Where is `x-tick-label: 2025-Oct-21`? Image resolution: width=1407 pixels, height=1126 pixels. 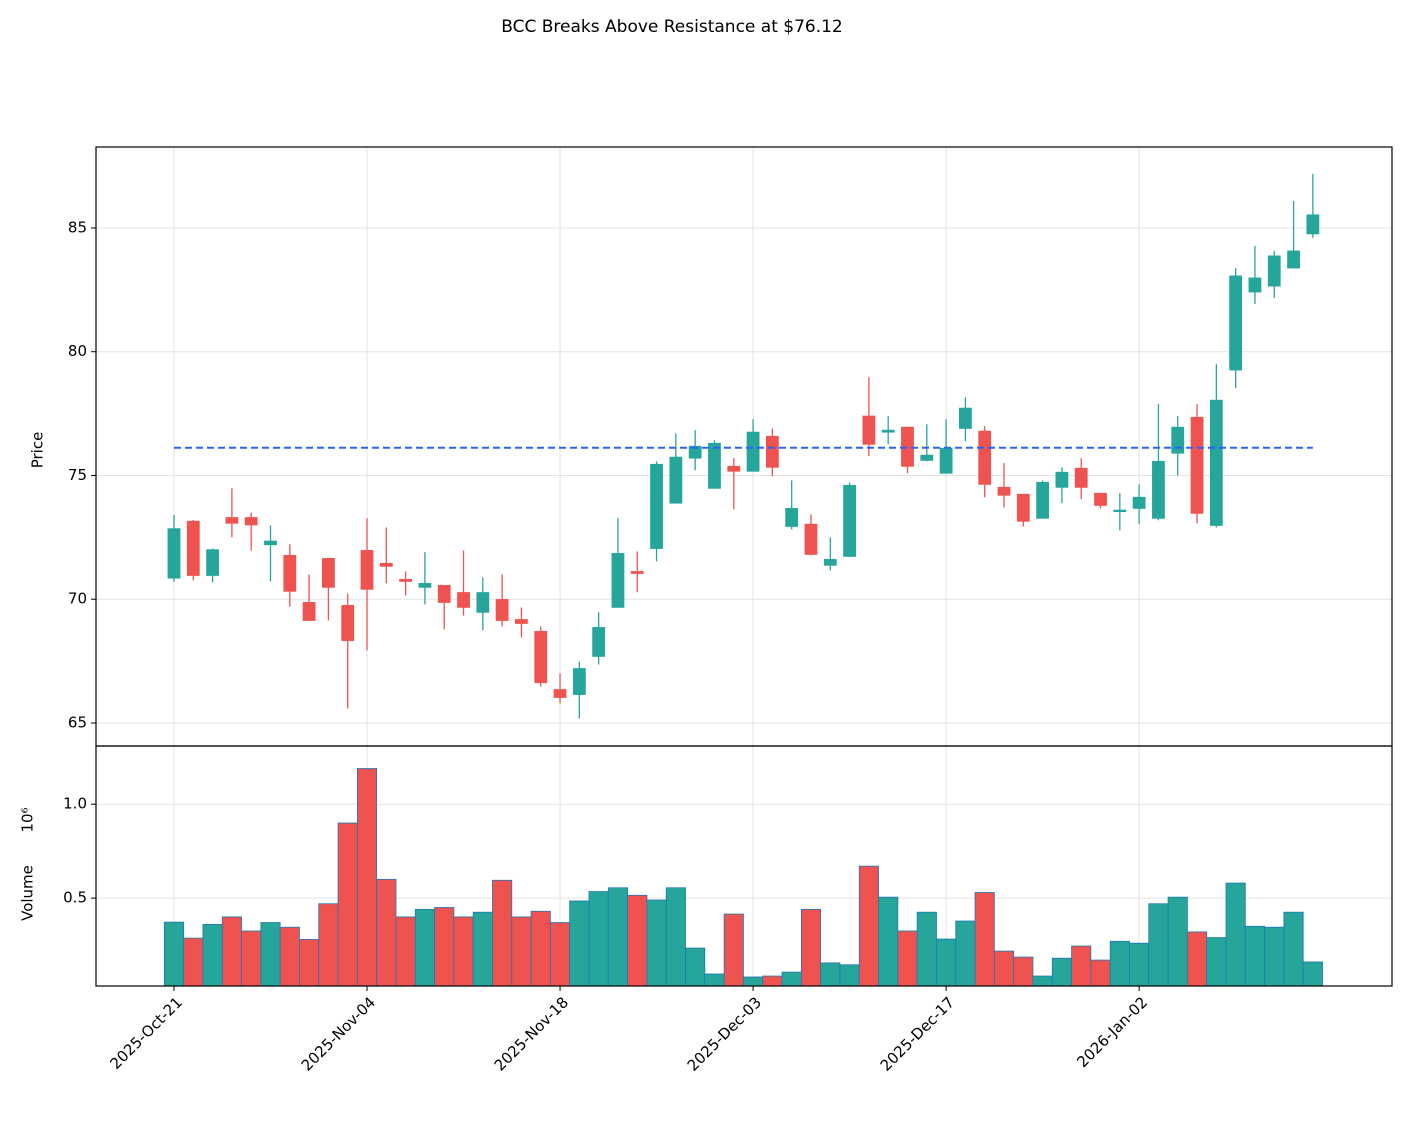 x-tick-label: 2025-Oct-21 is located at coordinates (146, 1033).